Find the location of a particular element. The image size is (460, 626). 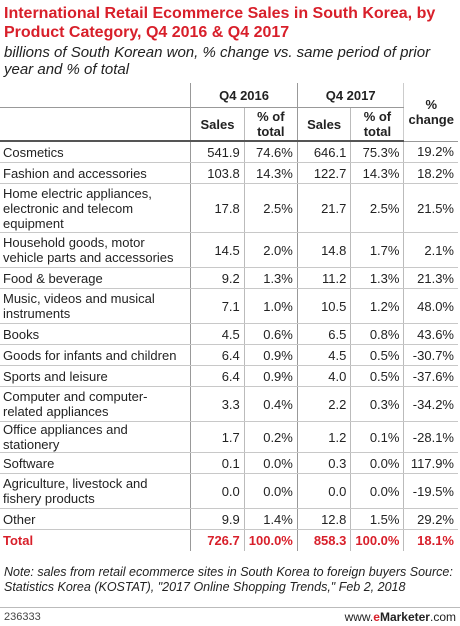

total-row: Total 726.7 100.0% 858.3 100.0% 18.1% is located at coordinates (229, 540).